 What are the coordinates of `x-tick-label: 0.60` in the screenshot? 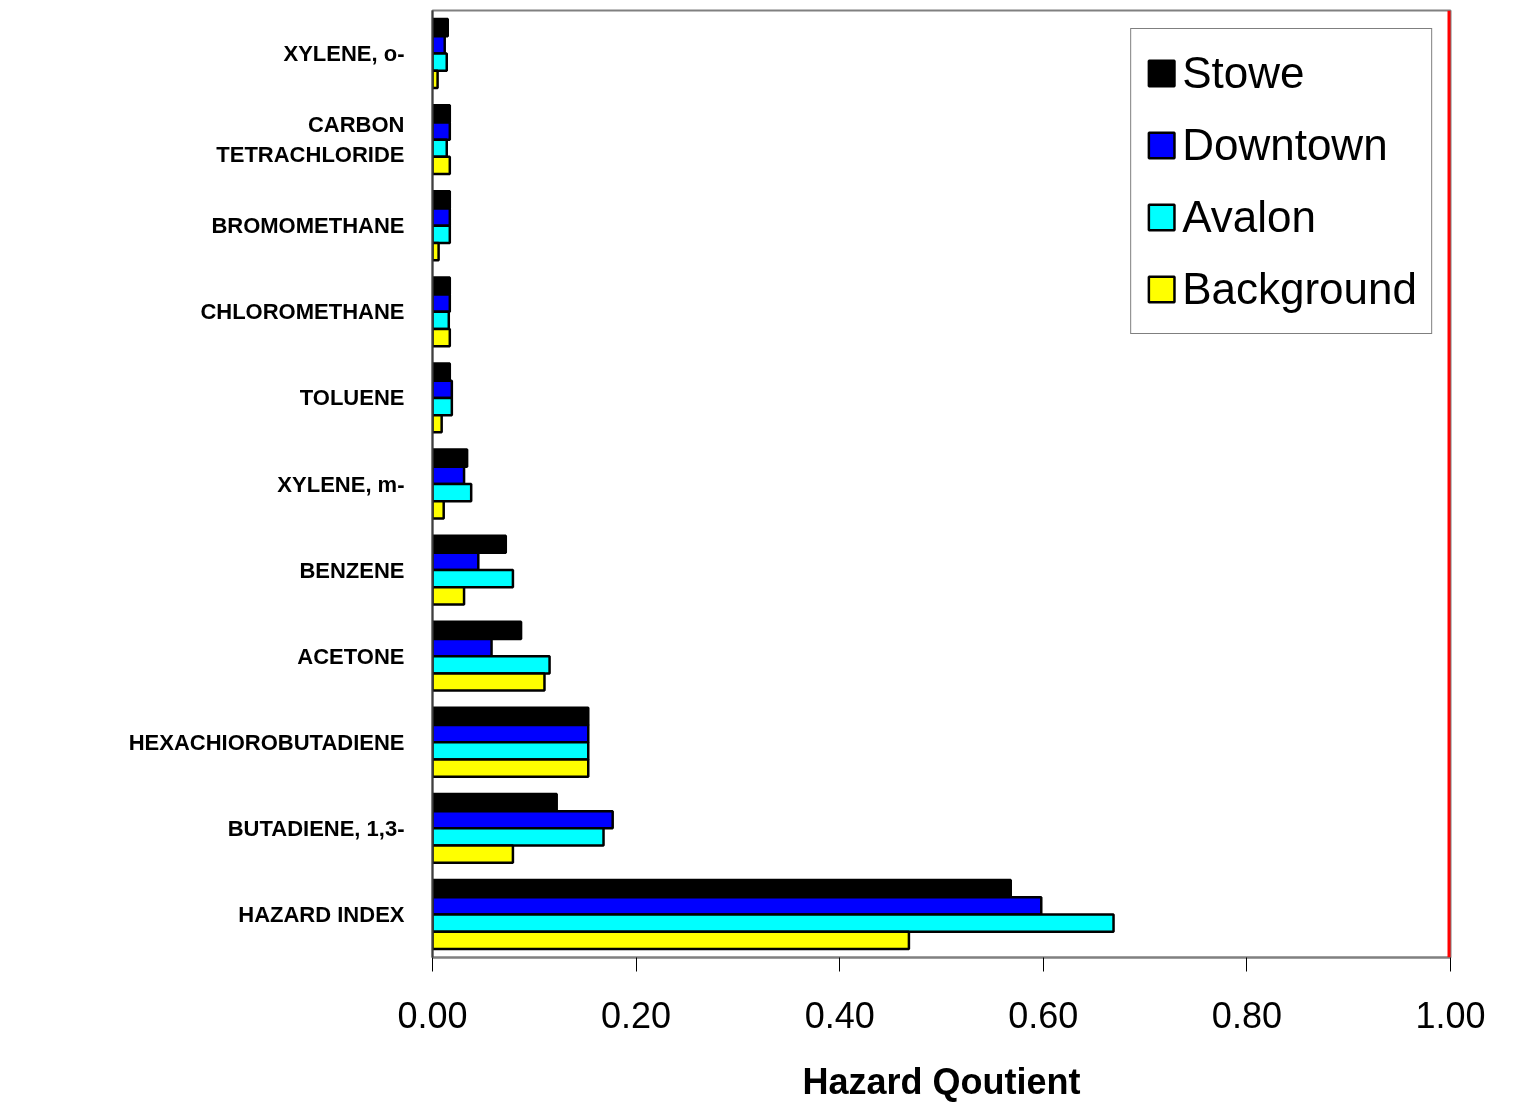 It's located at (1043, 1015).